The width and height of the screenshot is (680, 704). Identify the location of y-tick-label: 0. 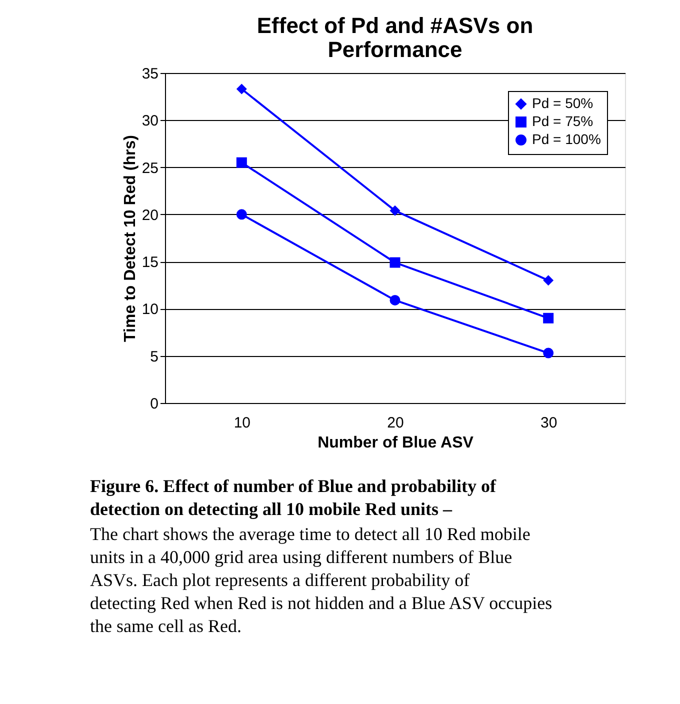
(154, 404).